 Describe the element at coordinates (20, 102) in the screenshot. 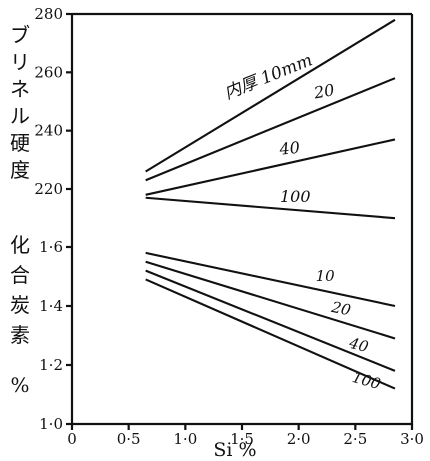

I see `y-title-hardness: ブリネル硬度` at that location.